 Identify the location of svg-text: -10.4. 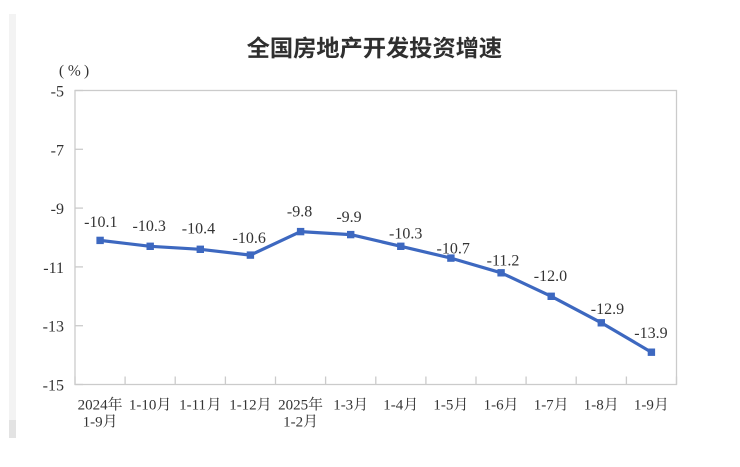
(198, 229).